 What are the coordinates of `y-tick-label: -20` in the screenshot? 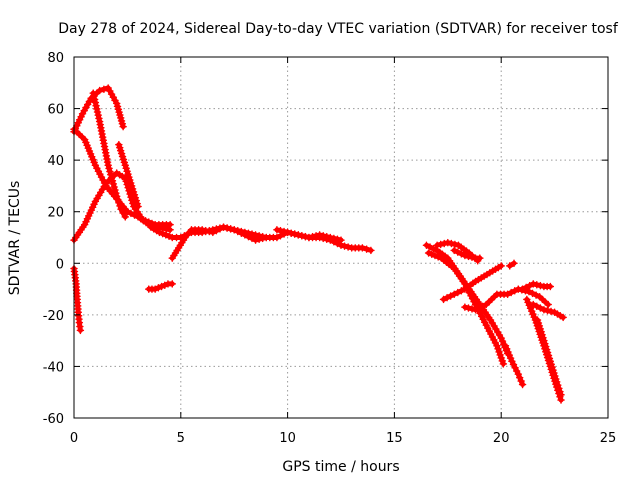 It's located at (53, 316).